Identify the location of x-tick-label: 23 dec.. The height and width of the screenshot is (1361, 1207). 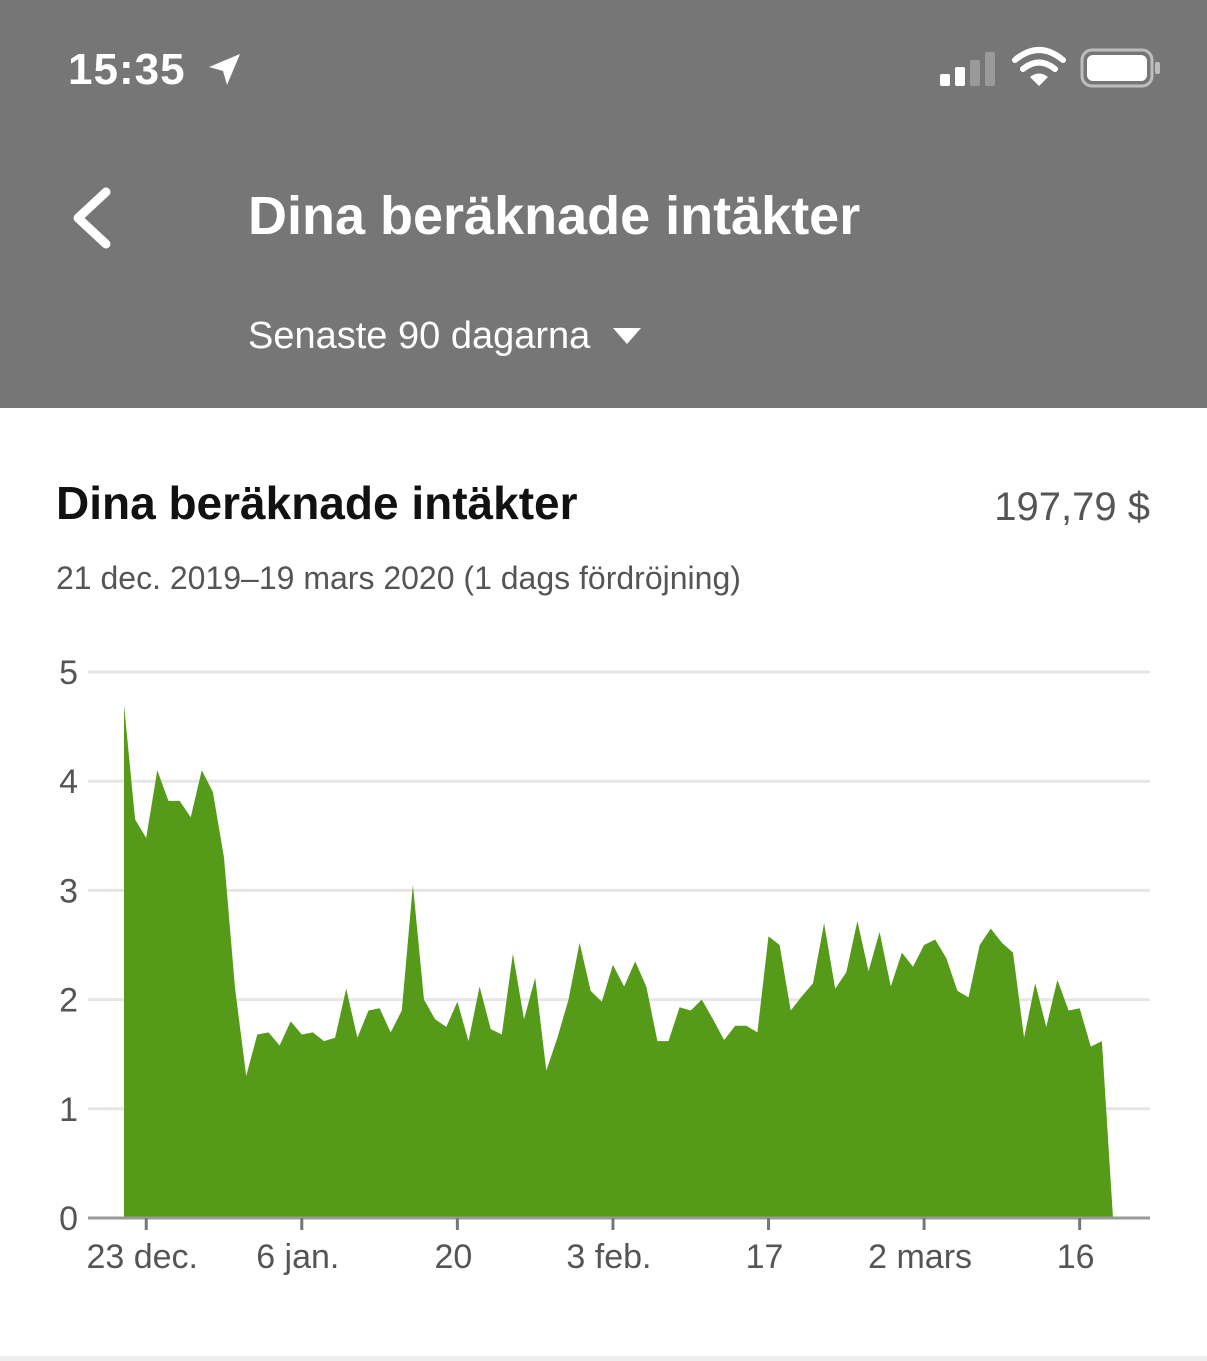
(142, 1257).